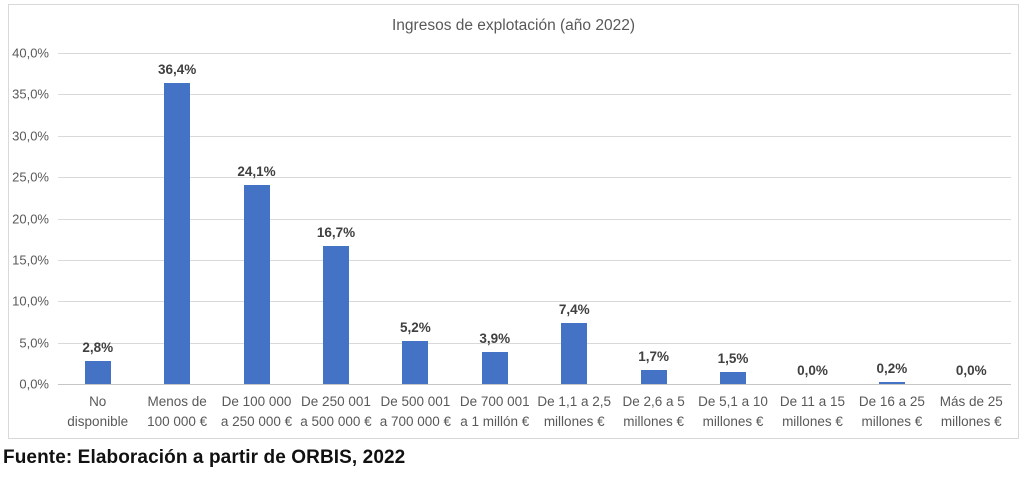 This screenshot has height=489, width=1024. What do you see at coordinates (495, 338) in the screenshot?
I see `bar-value-label: 3,9%` at bounding box center [495, 338].